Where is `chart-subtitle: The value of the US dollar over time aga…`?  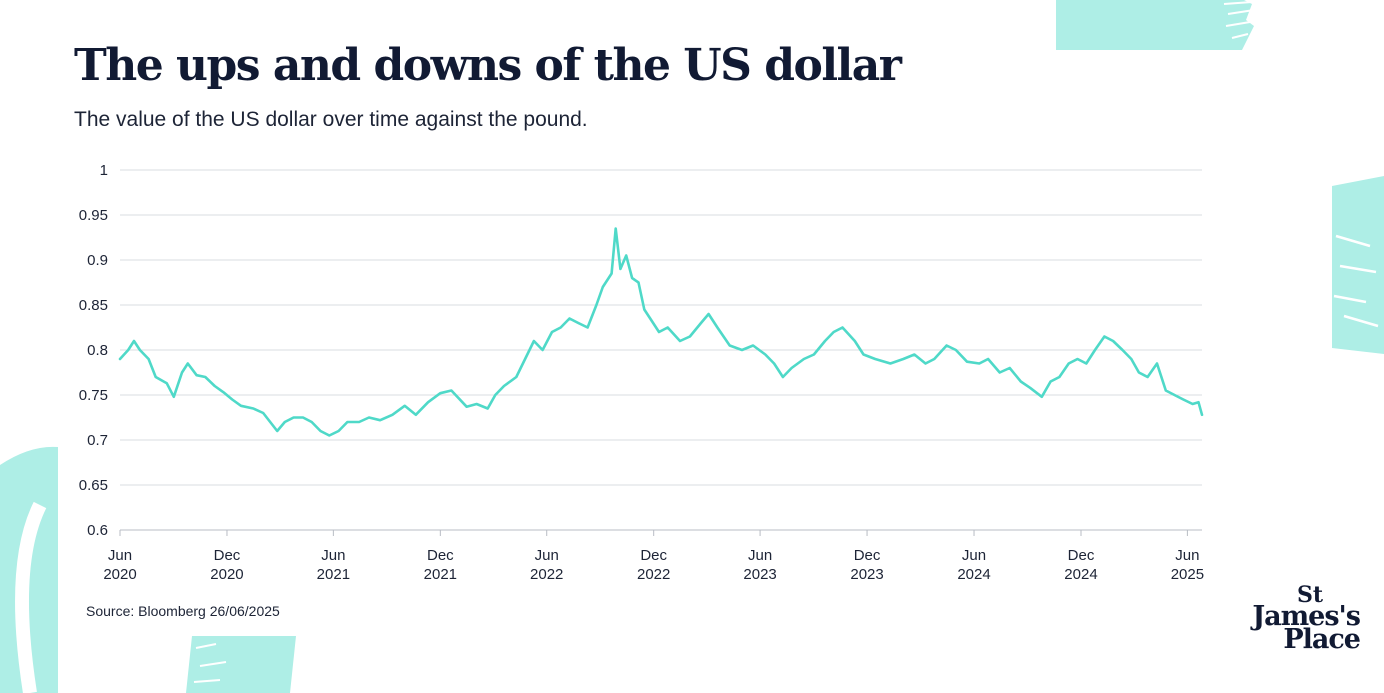 chart-subtitle: The value of the US dollar over time aga… is located at coordinates (331, 119).